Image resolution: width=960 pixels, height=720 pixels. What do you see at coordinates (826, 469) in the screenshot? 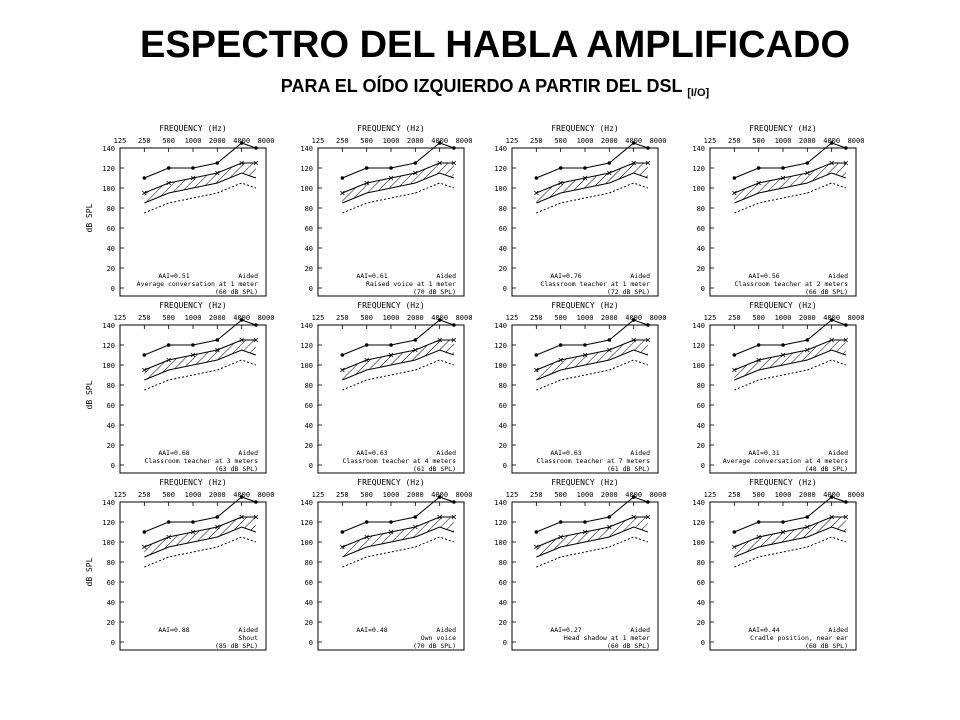
I see `level-label: (48 dB SPL)` at bounding box center [826, 469].